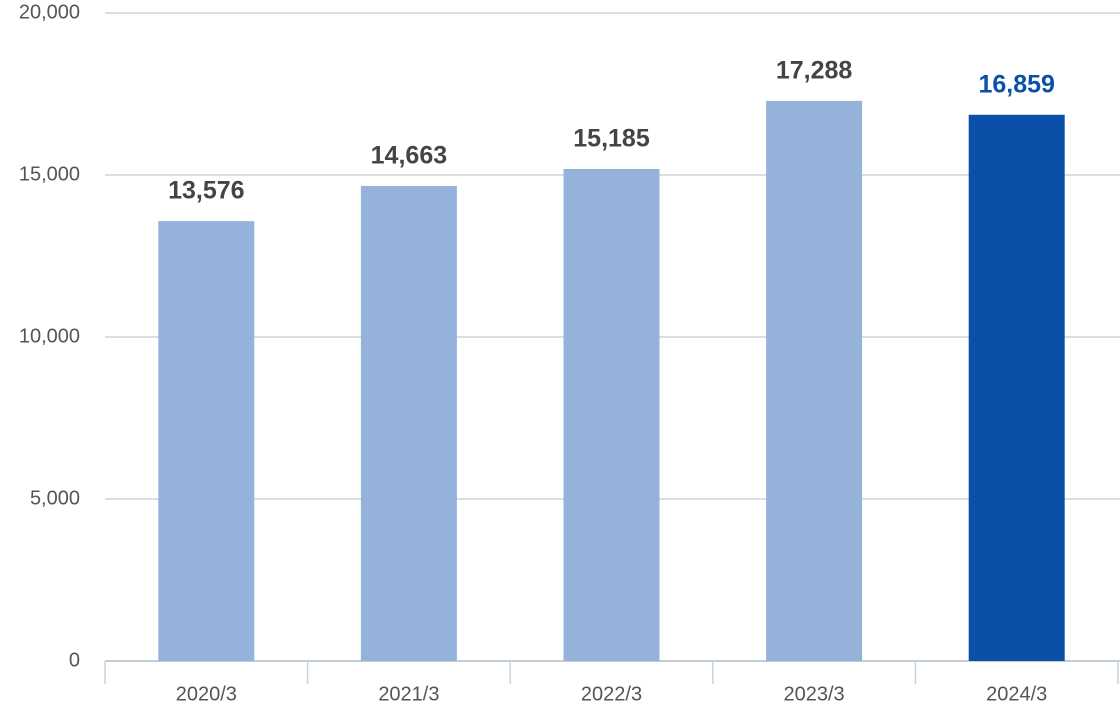  Describe the element at coordinates (206, 694) in the screenshot. I see `x-tick-label: 2020/3` at that location.